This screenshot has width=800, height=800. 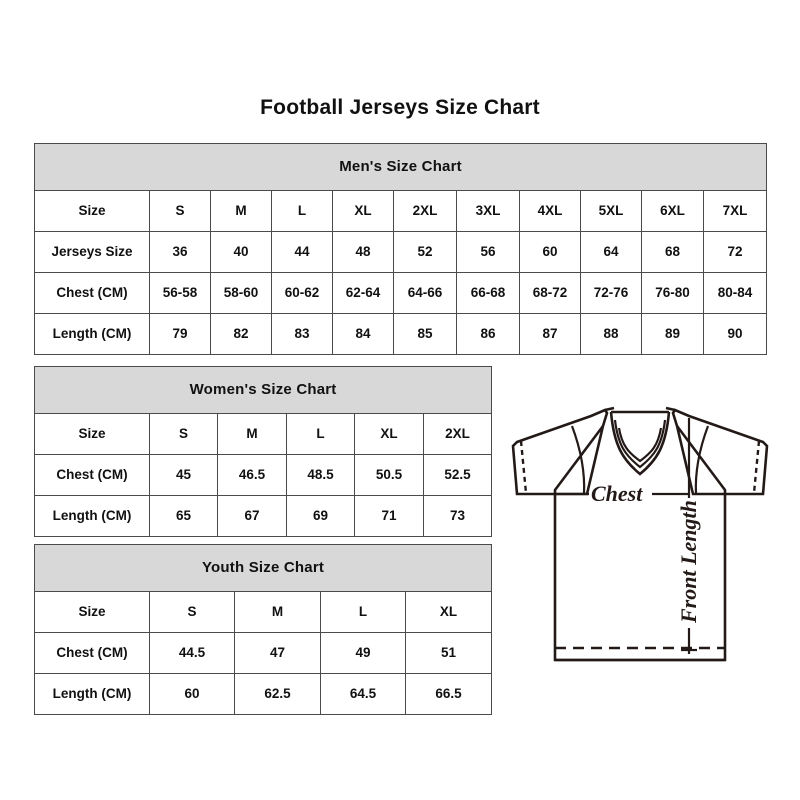 I want to click on table-row: Chest (CM) 45 46.5 48.5 50.5 52.5, so click(x=263, y=475).